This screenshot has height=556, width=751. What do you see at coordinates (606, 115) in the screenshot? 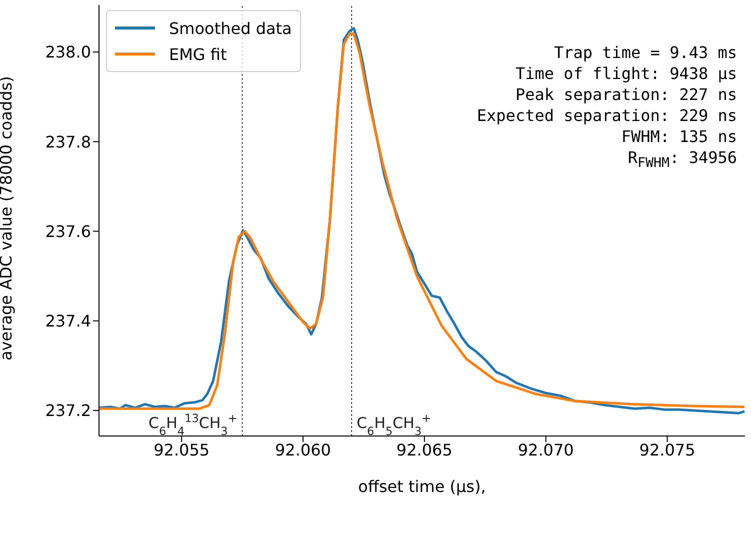
I see `annotation: Expected separation: 229 ns` at bounding box center [606, 115].